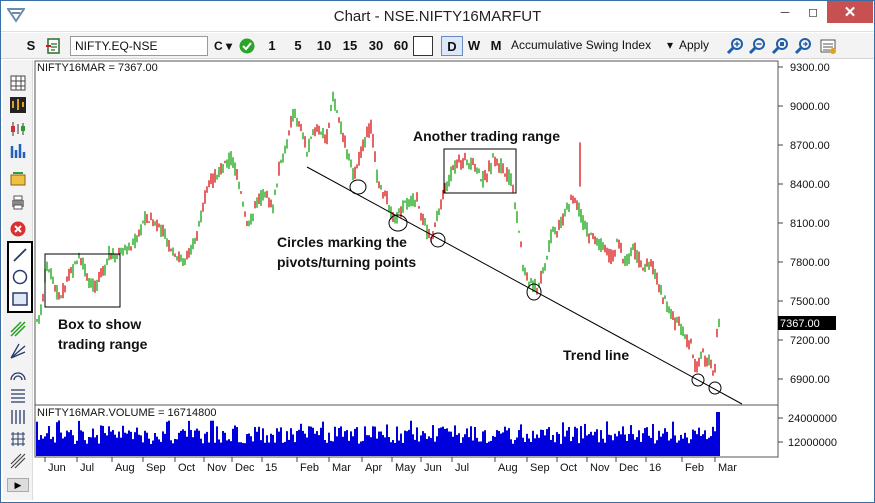 The image size is (875, 503). Describe the element at coordinates (807, 431) in the screenshot. I see `volume-axis: 24000000 12000000` at that location.